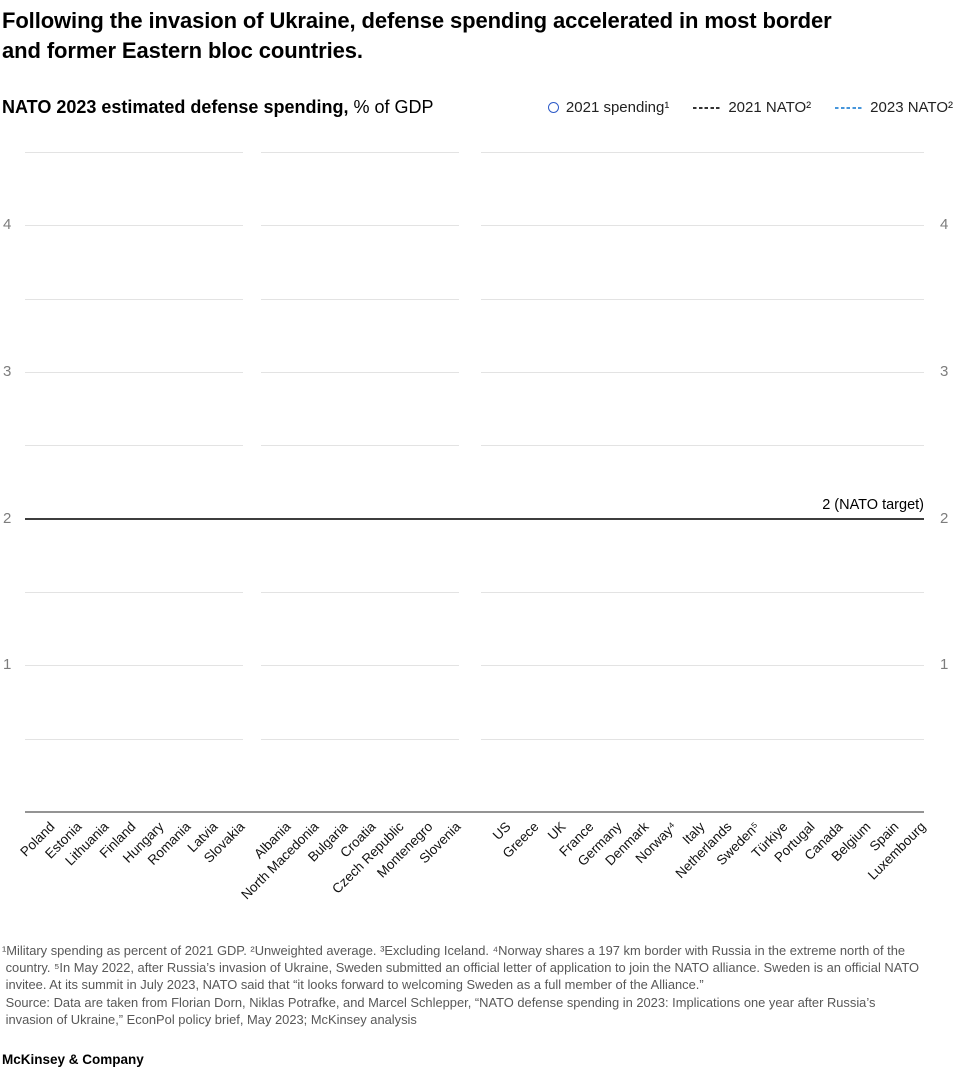 This screenshot has height=1080, width=956. I want to click on mckinsey-brand-text: McKinsey & Company, so click(73, 1059).